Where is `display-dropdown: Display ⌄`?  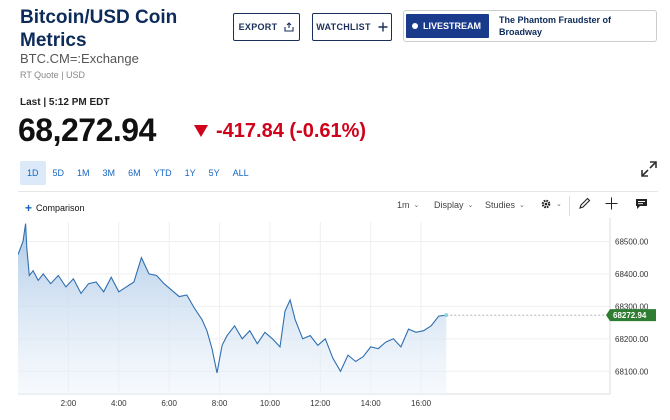 display-dropdown: Display ⌄ is located at coordinates (453, 205).